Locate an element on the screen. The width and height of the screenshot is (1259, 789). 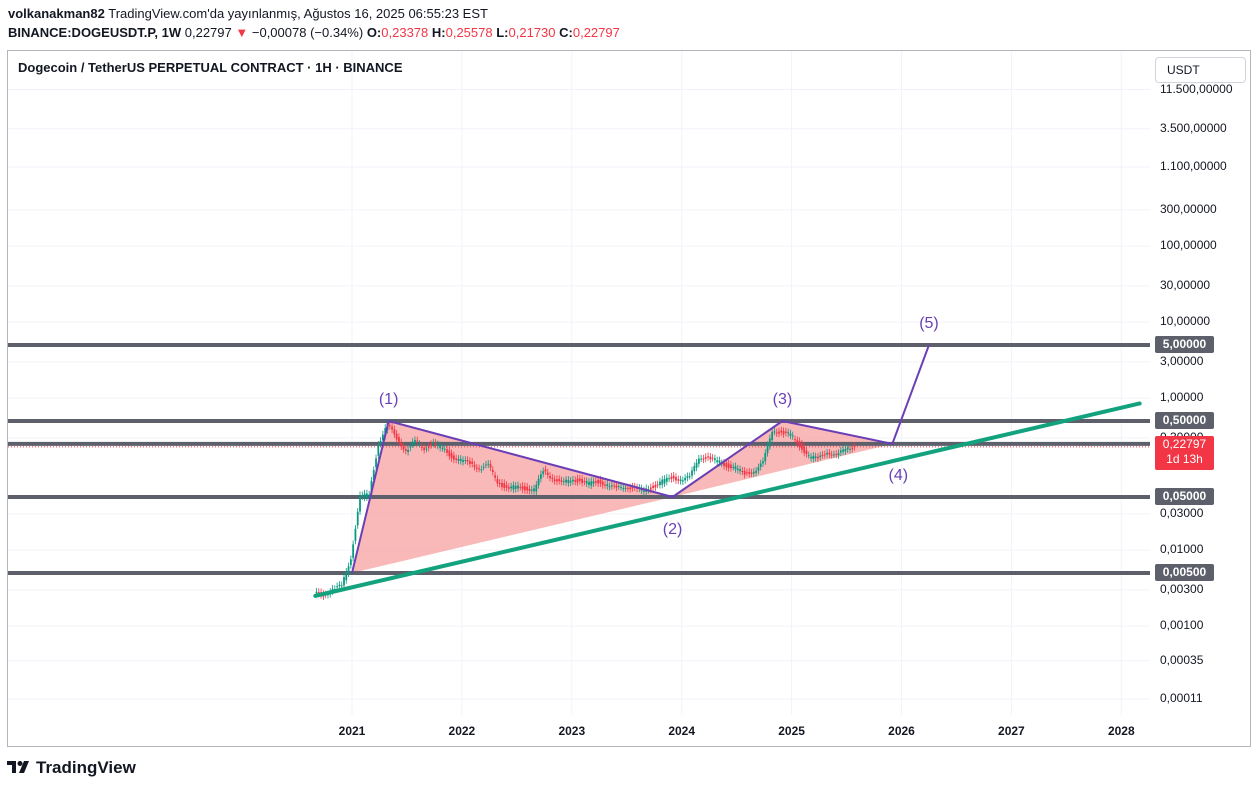
price-axis-label: 3,00000 is located at coordinates (1182, 360).